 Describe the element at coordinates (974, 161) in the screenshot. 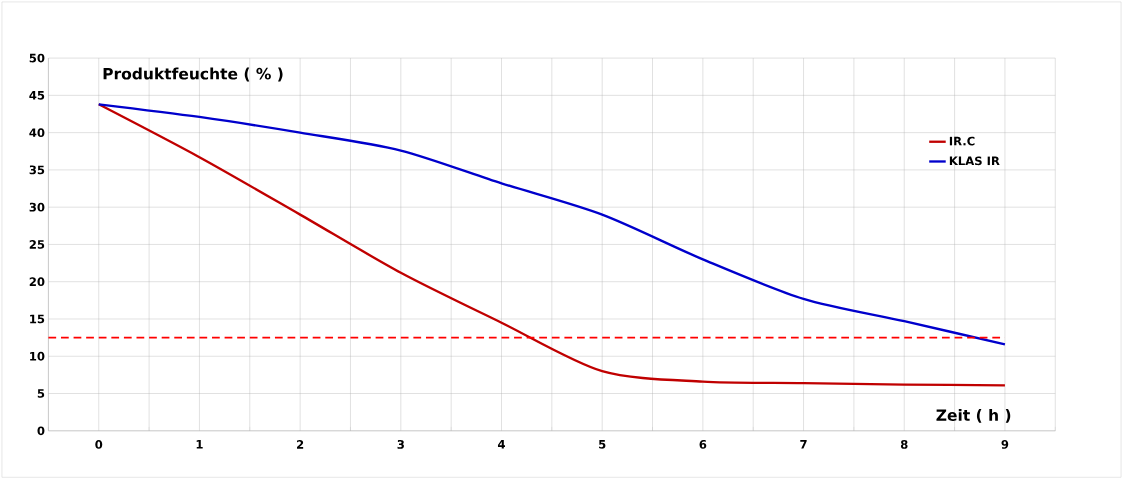

I see `legend-label: KLAS IR` at that location.